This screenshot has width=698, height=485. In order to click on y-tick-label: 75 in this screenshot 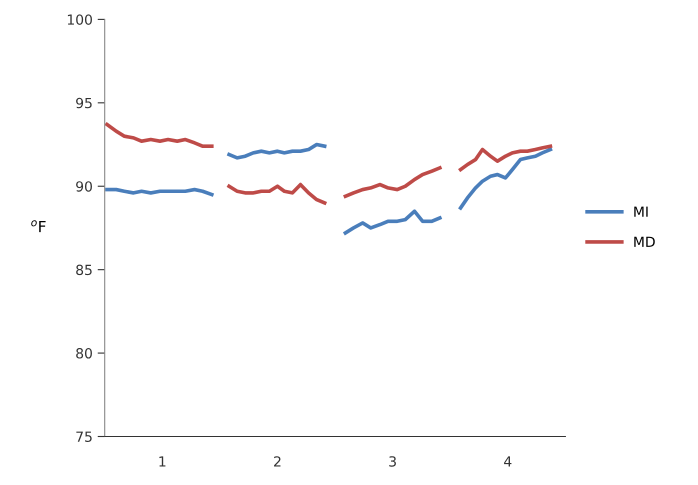, I will do `click(84, 437)`.